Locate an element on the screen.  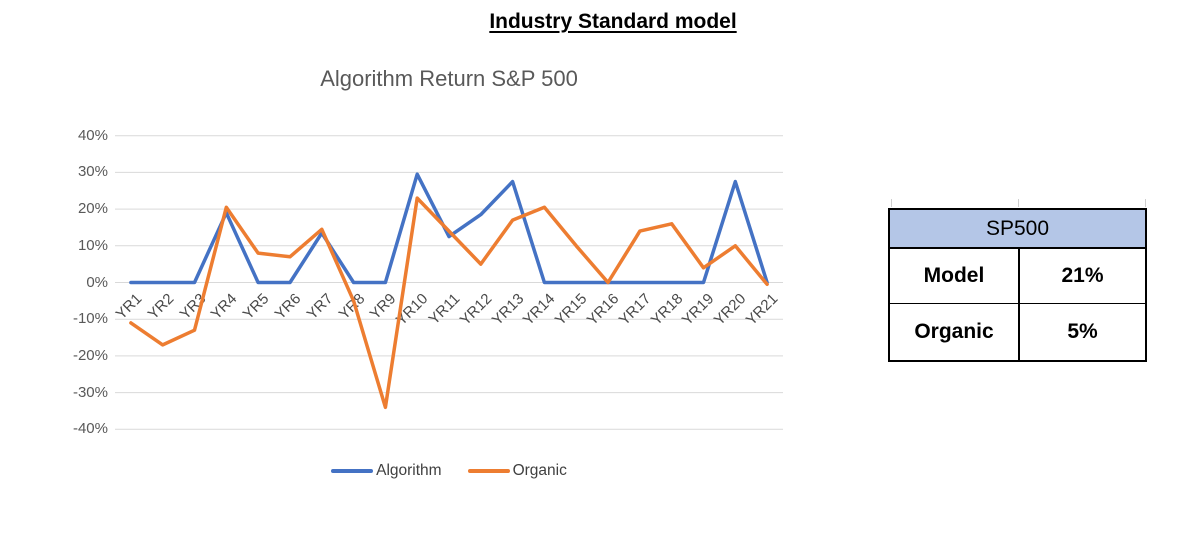
series-line-algorithm is located at coordinates (449, 228).